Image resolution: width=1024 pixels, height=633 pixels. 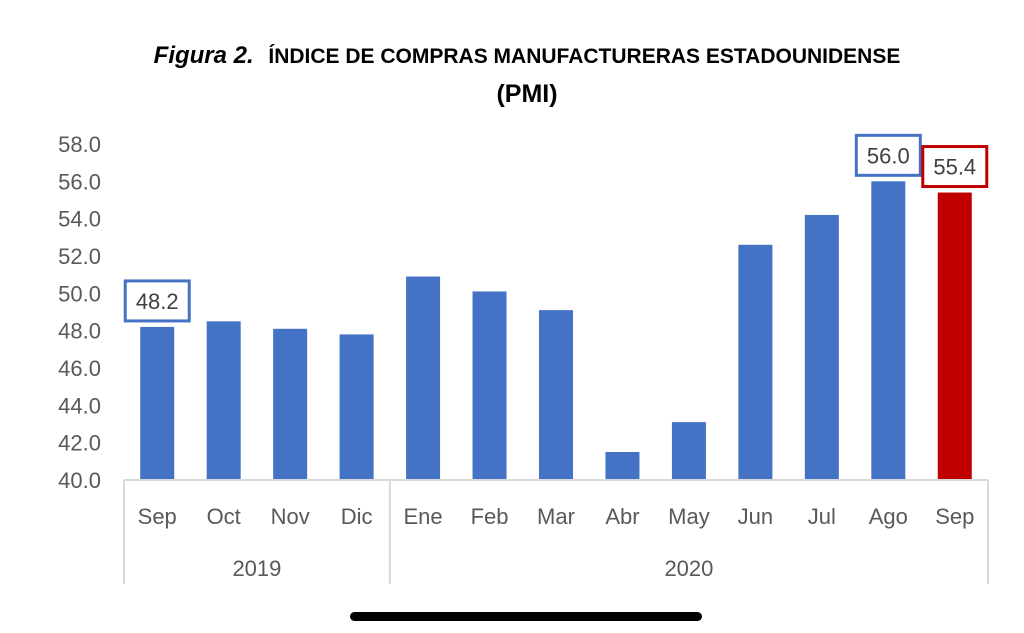 What do you see at coordinates (954, 336) in the screenshot?
I see `bar-highlight` at bounding box center [954, 336].